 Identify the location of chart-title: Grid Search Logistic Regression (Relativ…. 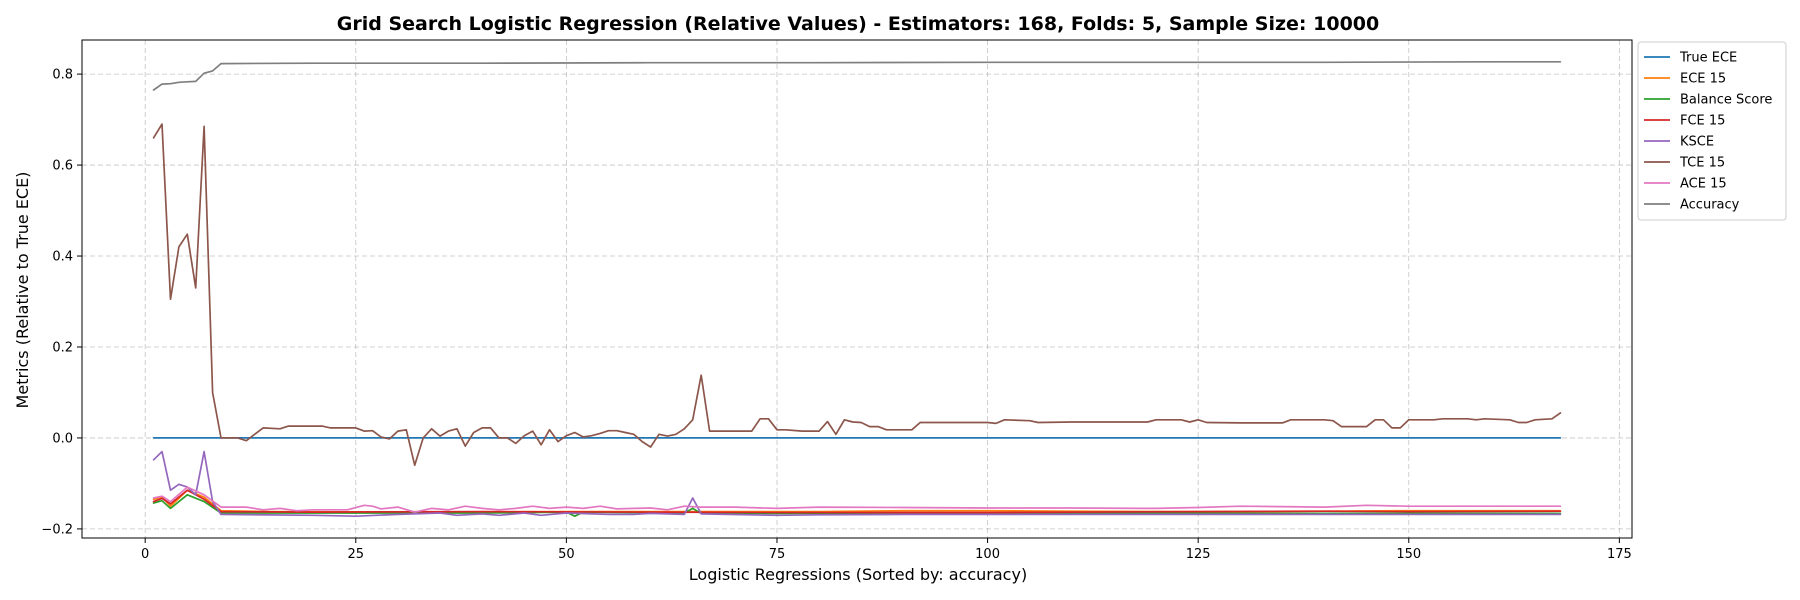
(858, 24).